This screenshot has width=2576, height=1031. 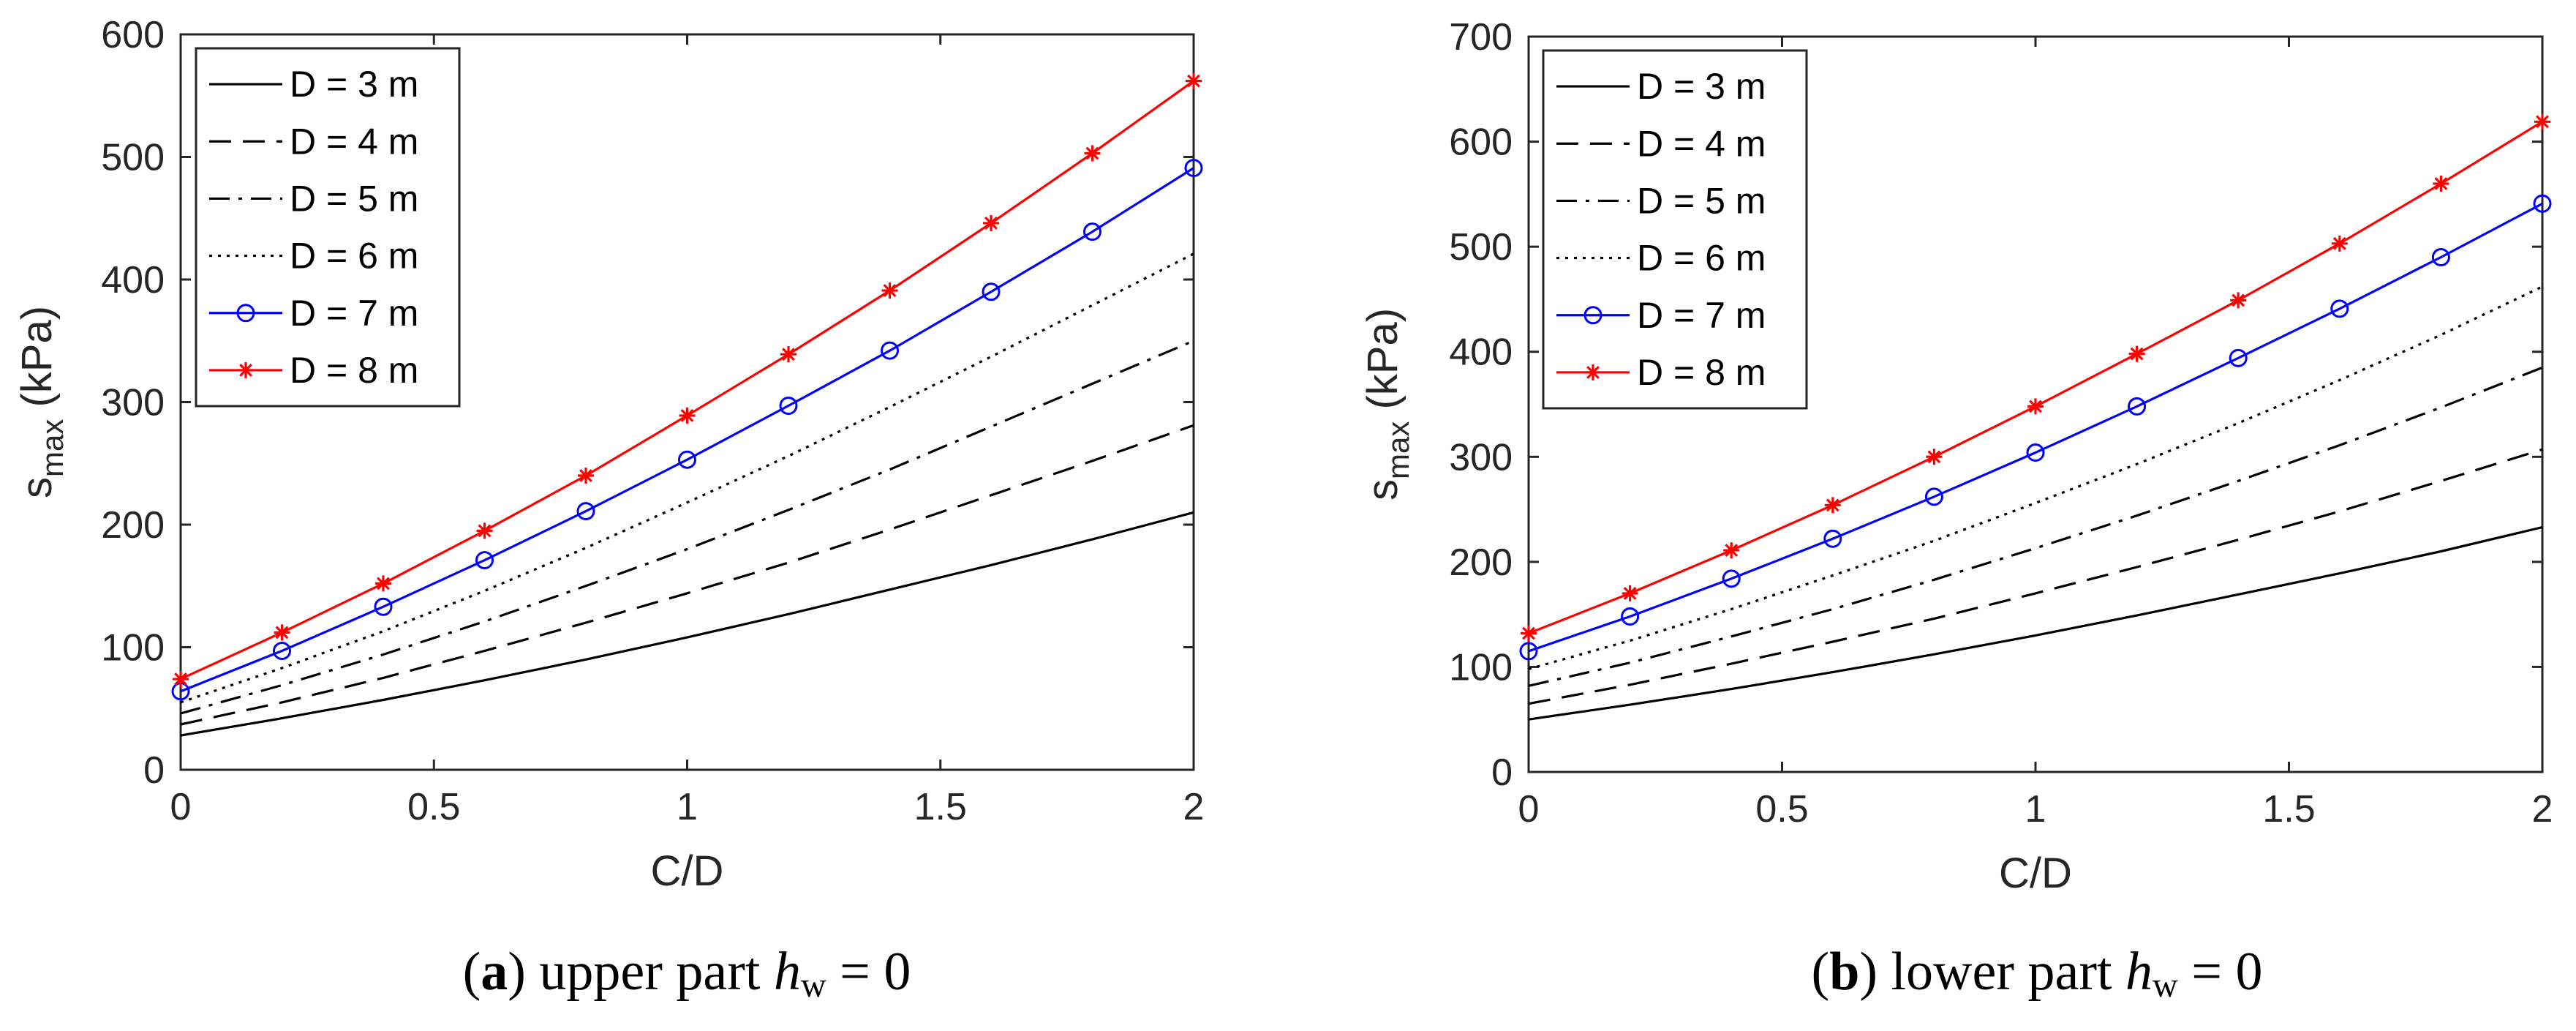 What do you see at coordinates (1701, 315) in the screenshot?
I see `legend-label: D = 7 m` at bounding box center [1701, 315].